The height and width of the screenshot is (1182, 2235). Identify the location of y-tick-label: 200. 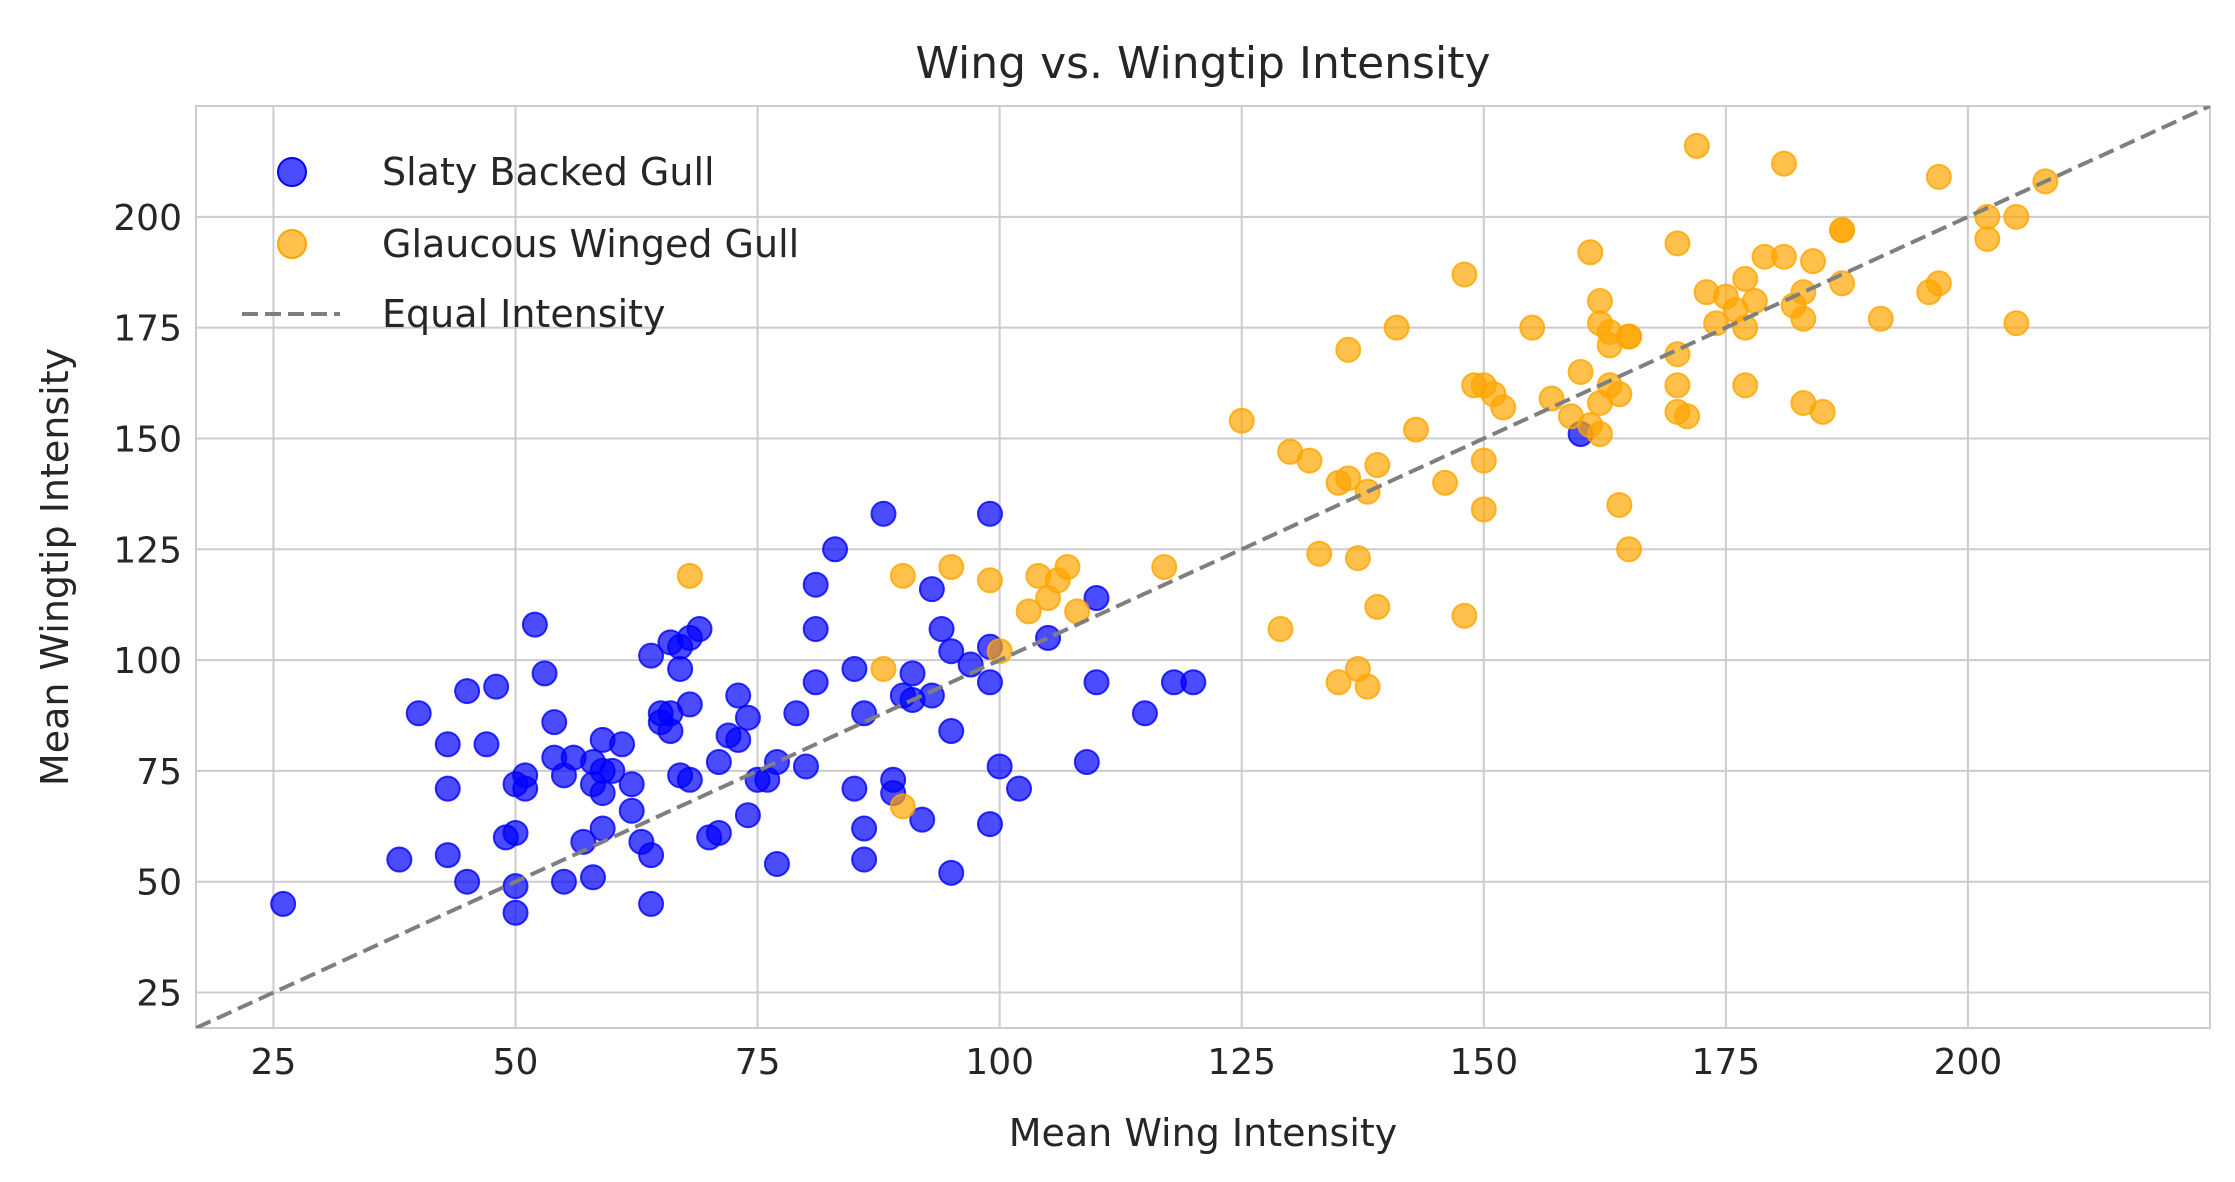
(147, 218).